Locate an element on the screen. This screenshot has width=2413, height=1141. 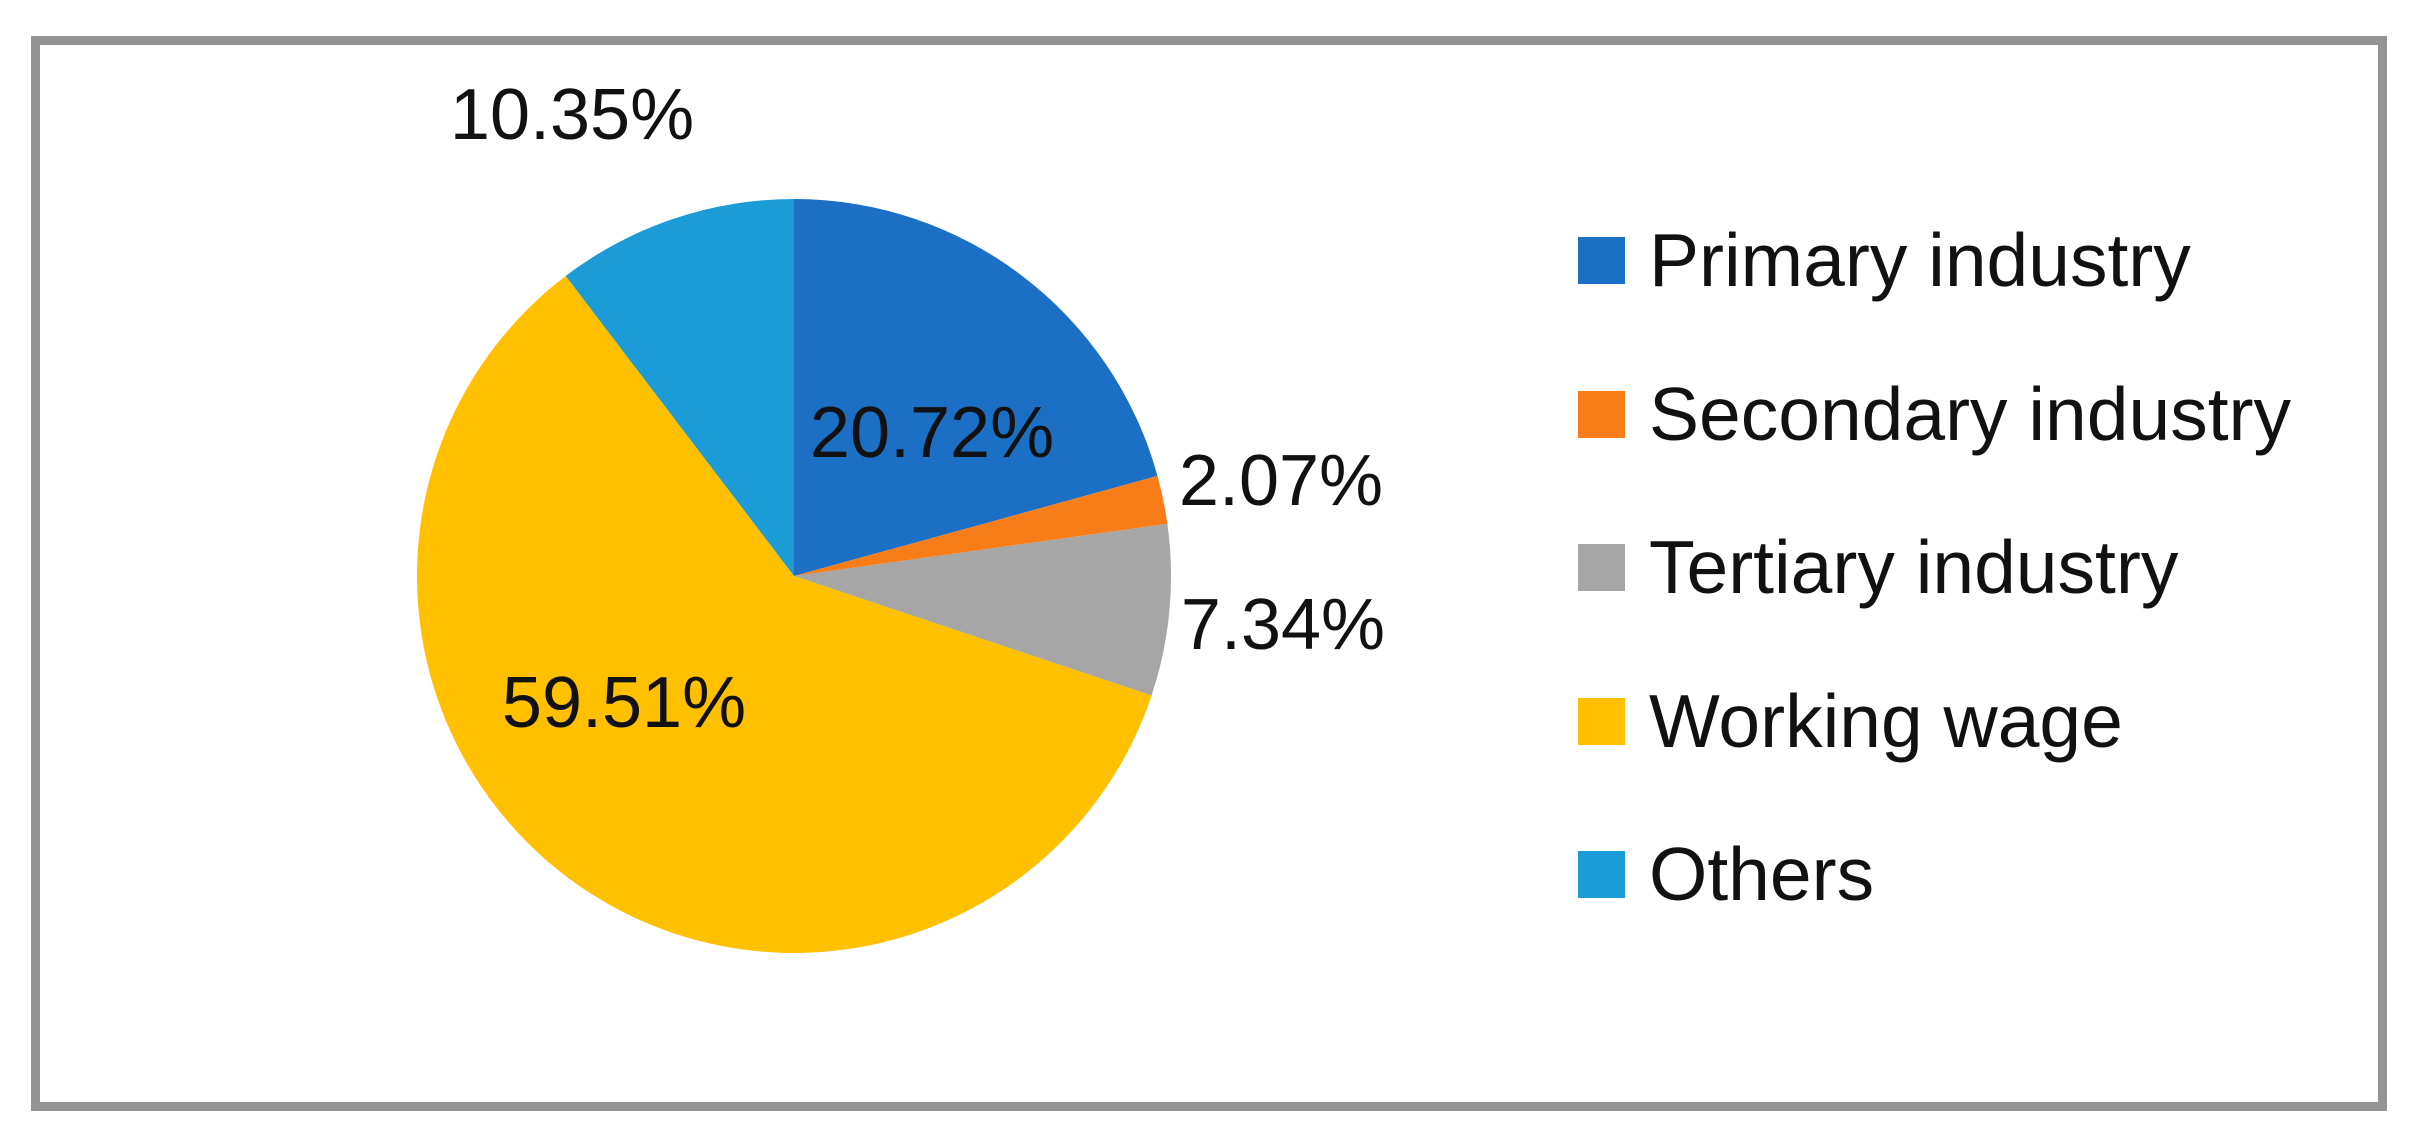
legend-label-others: Others is located at coordinates (1762, 873).